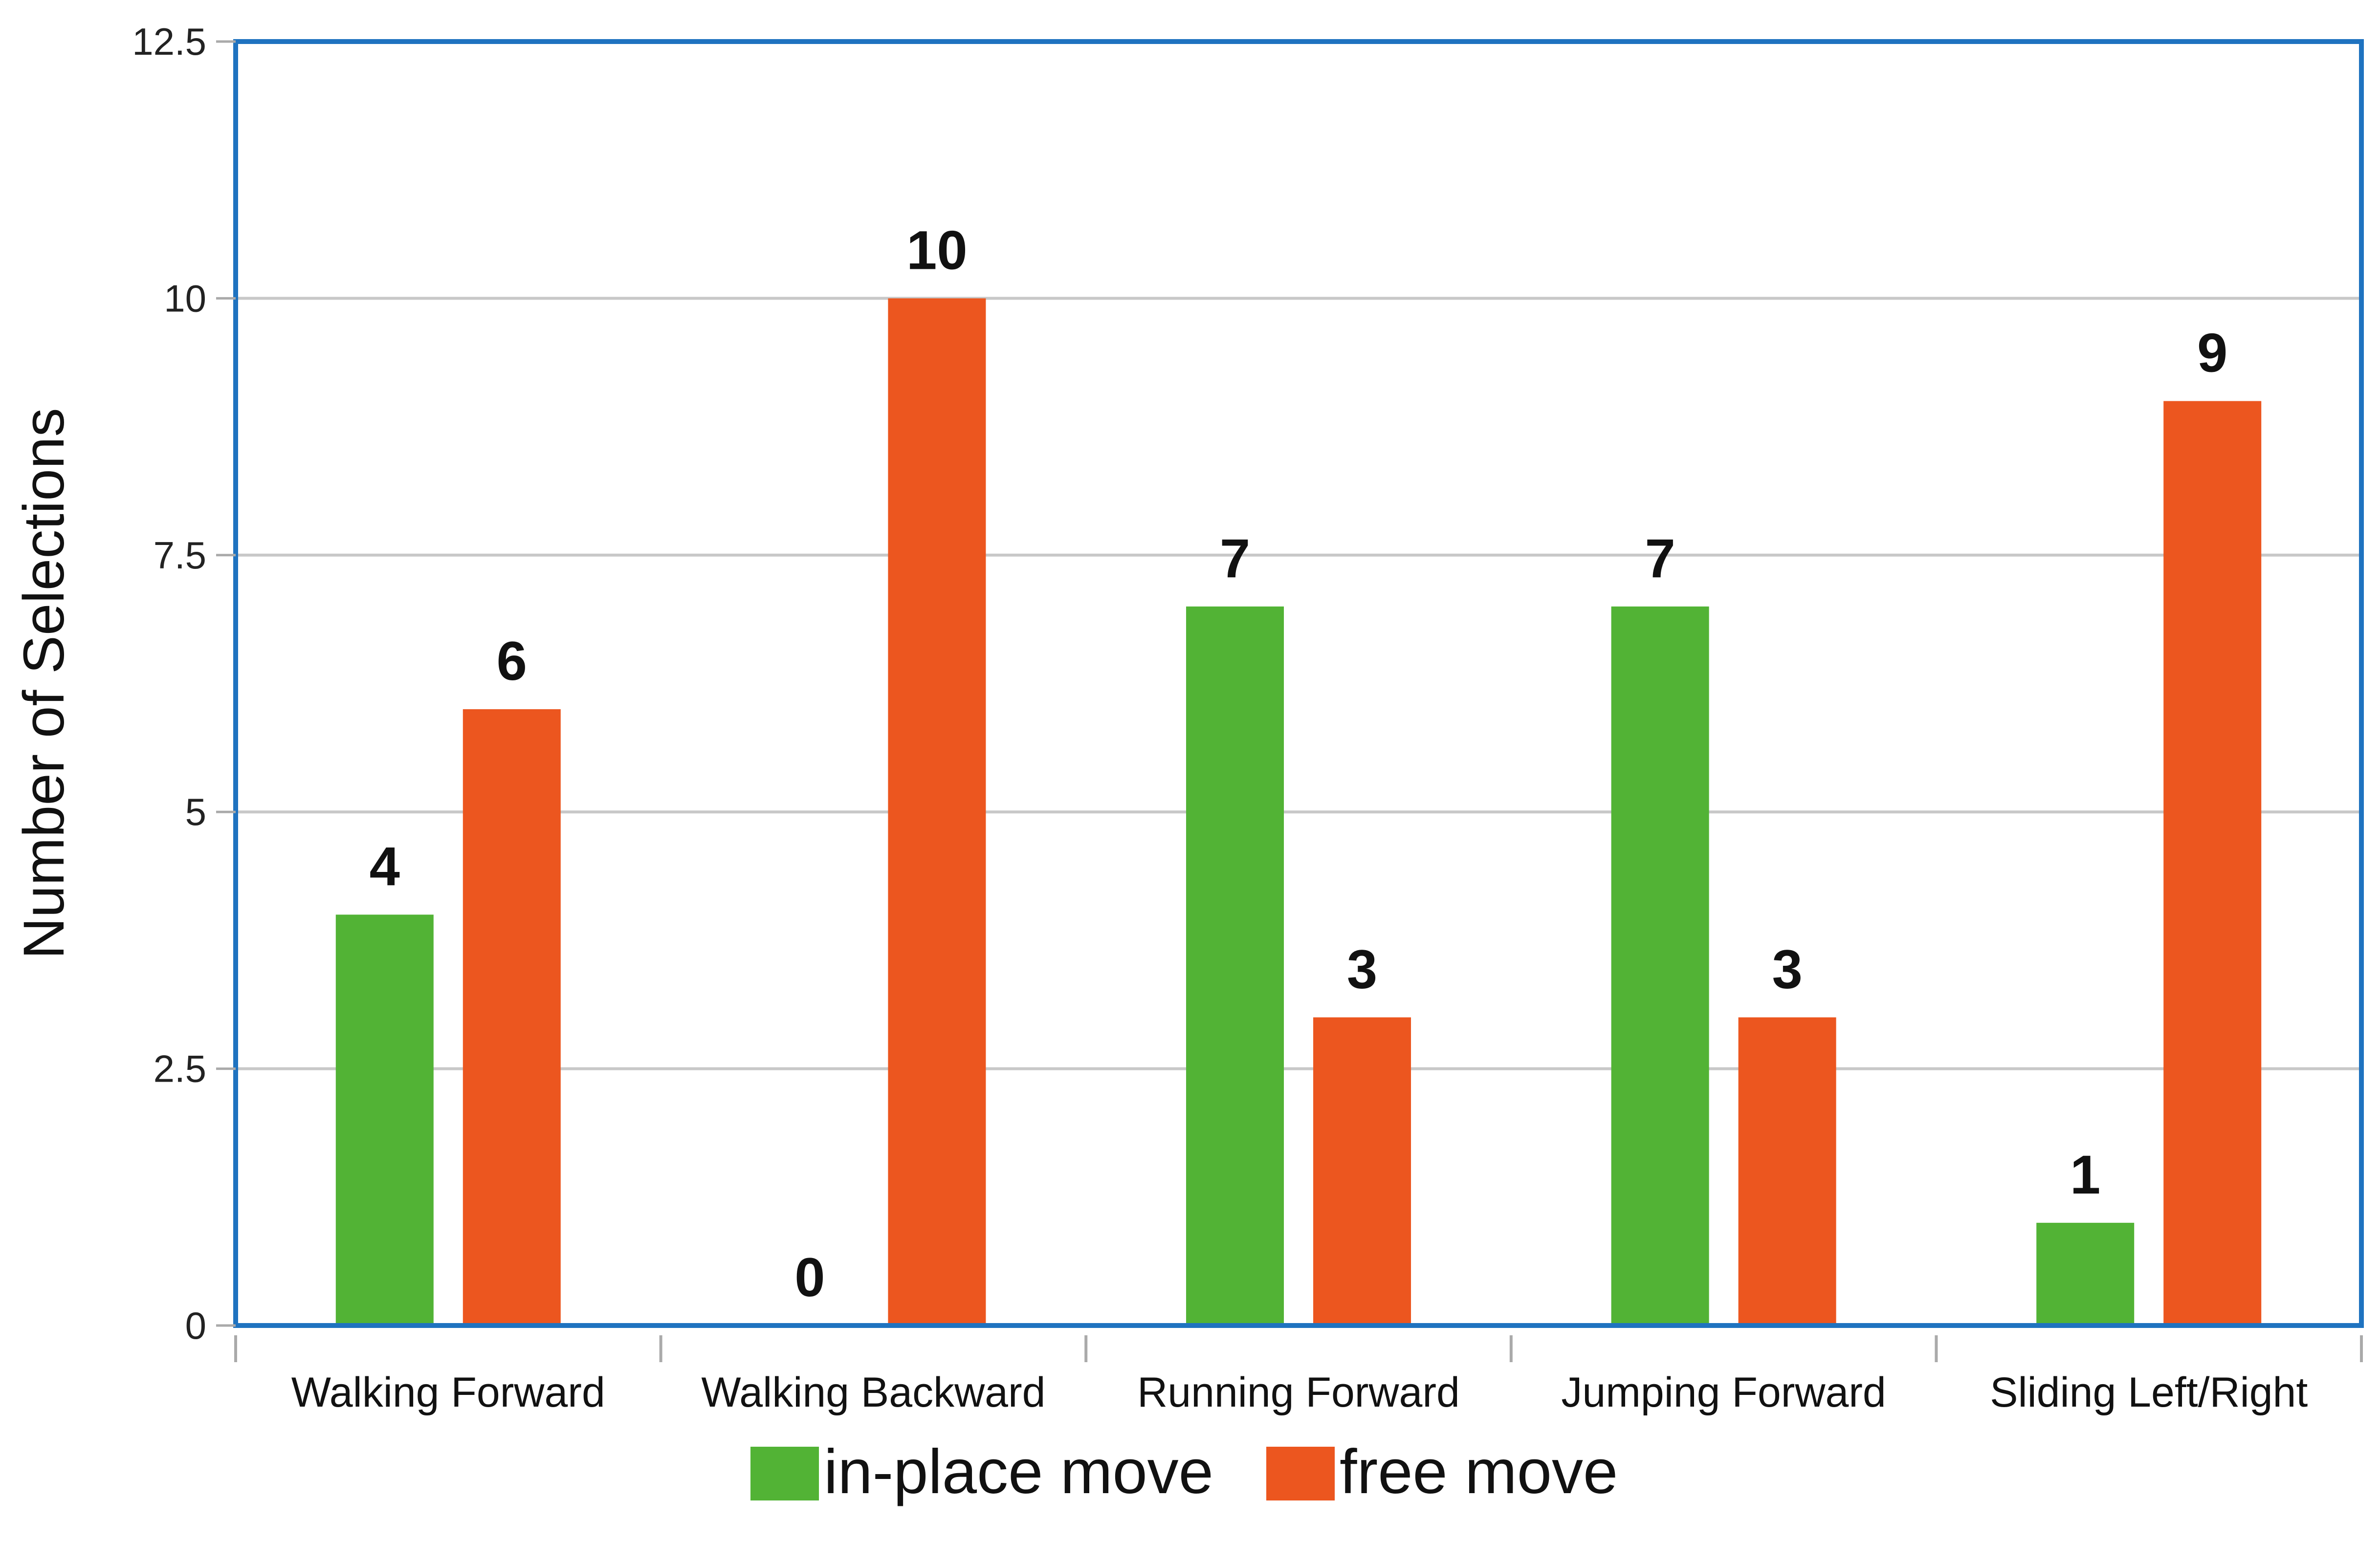 The image size is (2380, 1543). What do you see at coordinates (195, 1325) in the screenshot?
I see `y-tick-label: 0` at bounding box center [195, 1325].